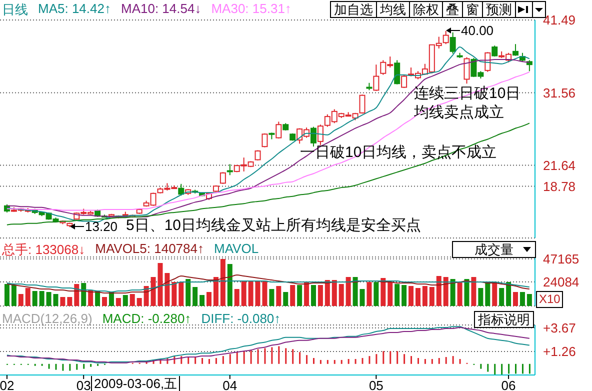 This screenshot has height=391, width=592. Describe the element at coordinates (559, 165) in the screenshot. I see `y-tick-label: 21.64` at that location.